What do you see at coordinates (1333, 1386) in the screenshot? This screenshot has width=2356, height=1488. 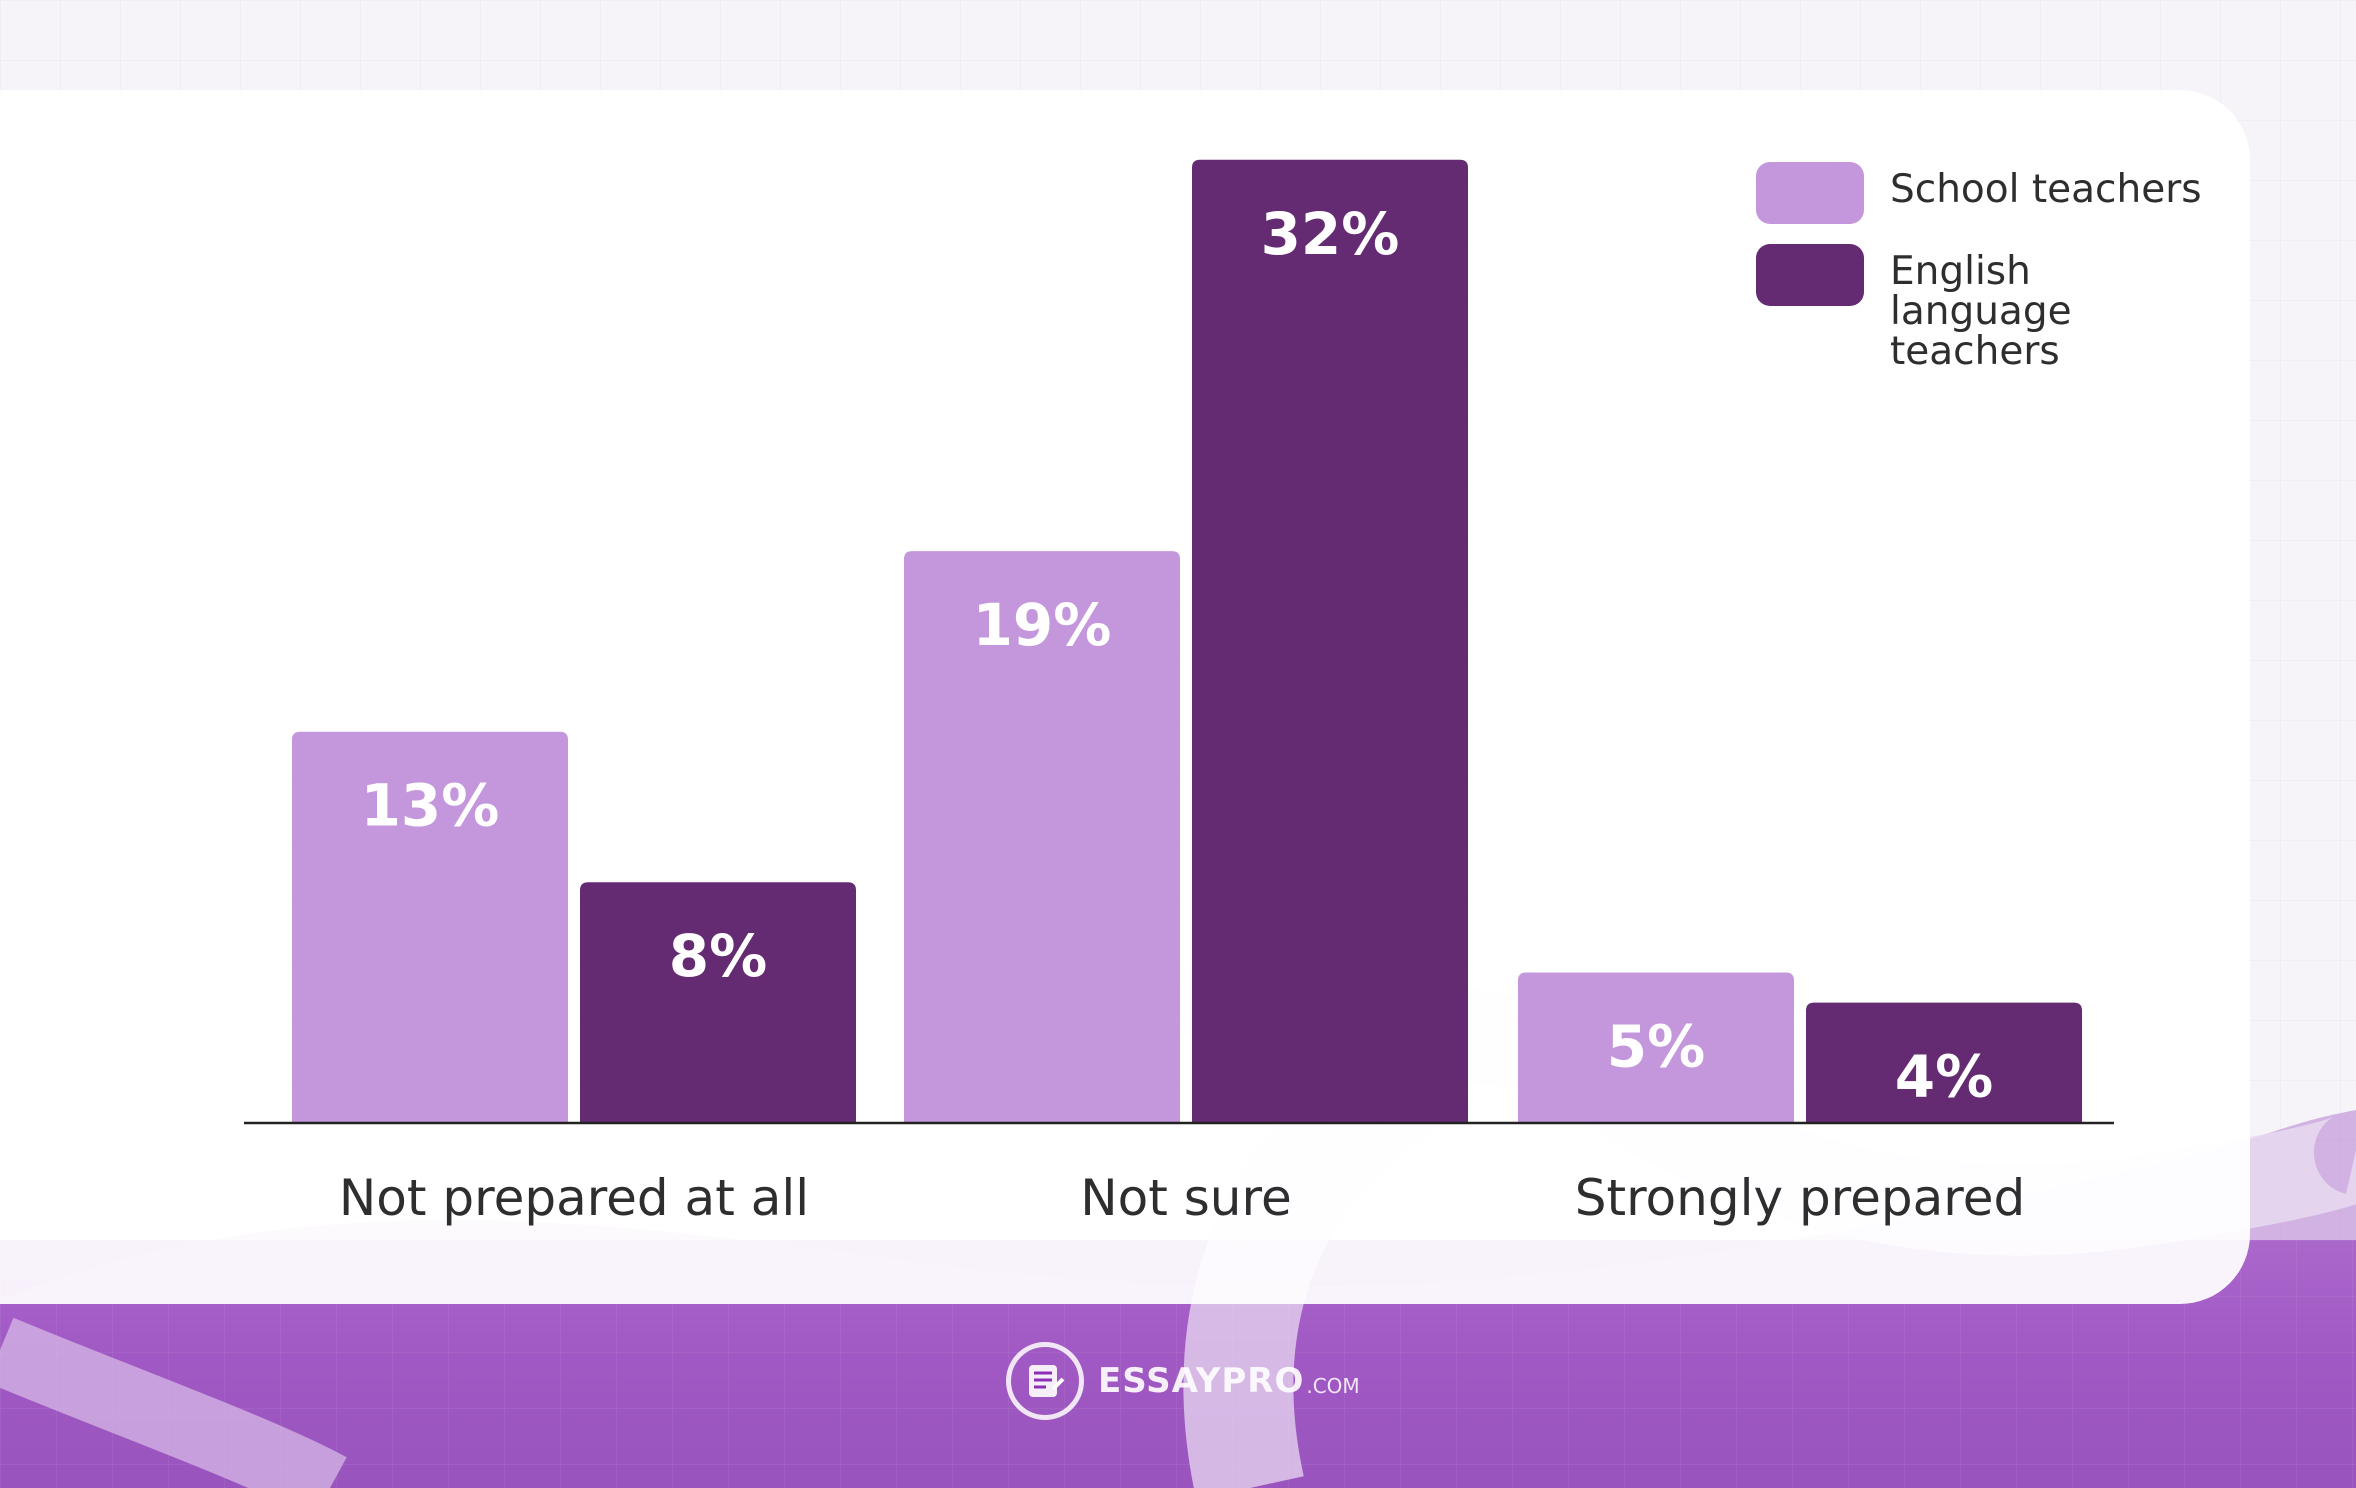 I see `brand-suffix: .COM` at bounding box center [1333, 1386].